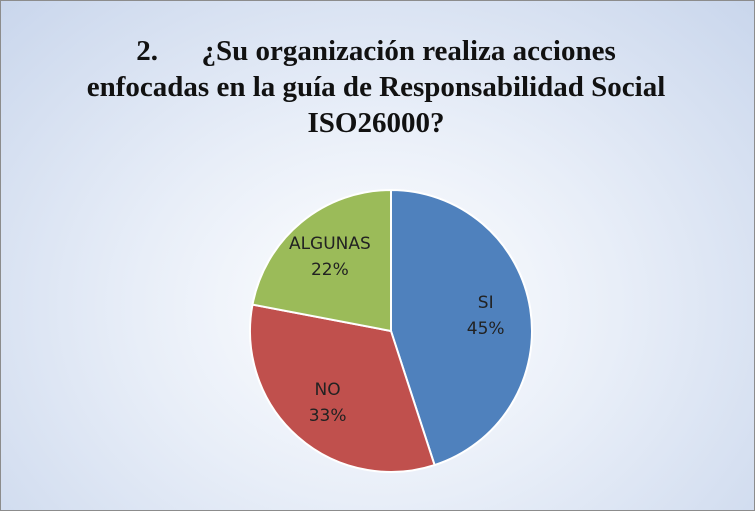 The width and height of the screenshot is (755, 511). What do you see at coordinates (330, 244) in the screenshot?
I see `slice-category-label: ALGUNAS` at bounding box center [330, 244].